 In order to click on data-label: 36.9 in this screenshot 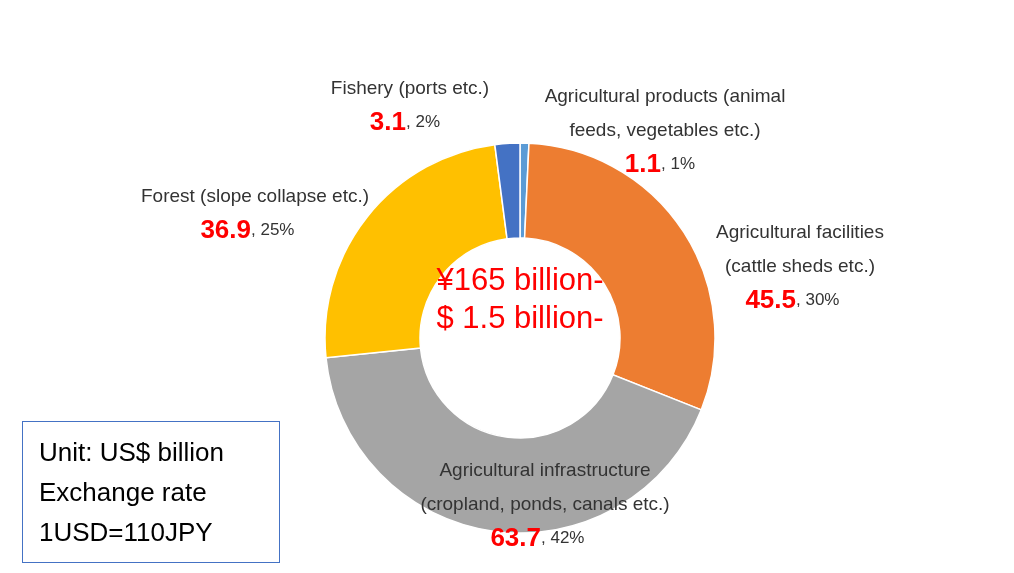, I will do `click(225, 229)`.